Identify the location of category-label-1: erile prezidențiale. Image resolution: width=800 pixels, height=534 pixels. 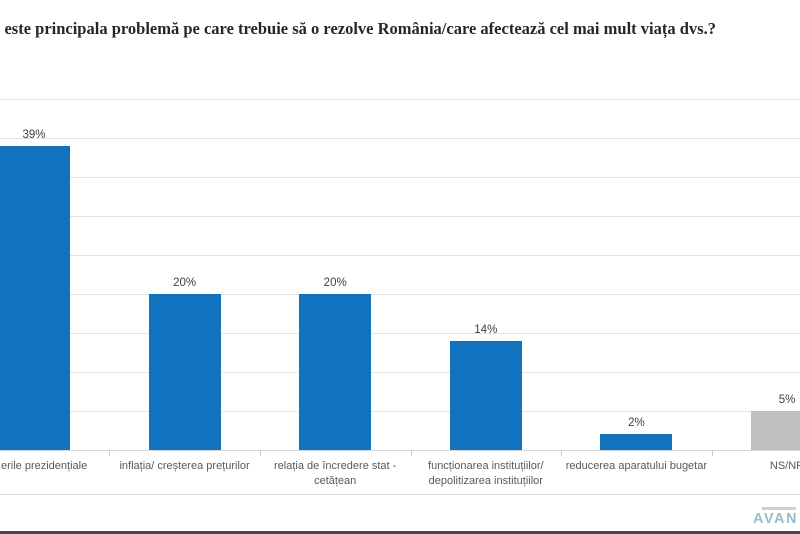
(44, 466).